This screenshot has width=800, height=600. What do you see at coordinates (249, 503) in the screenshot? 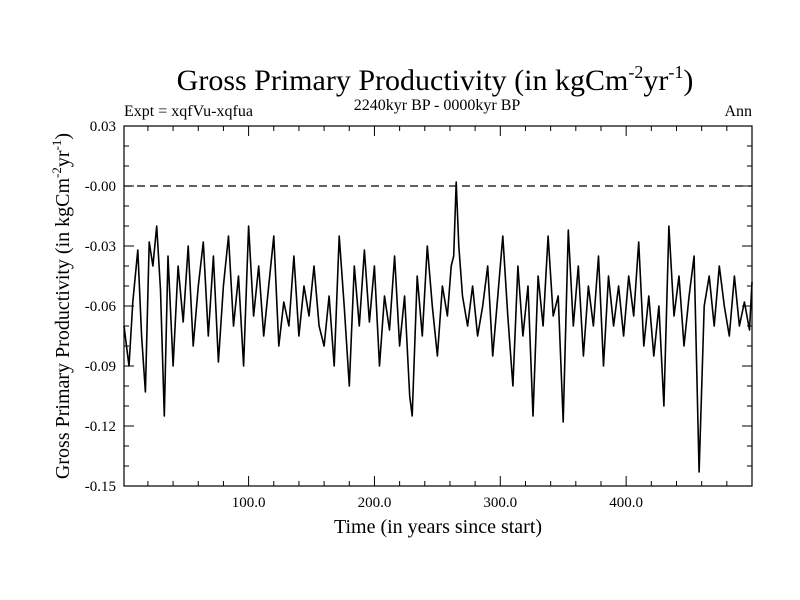
I see `x-tick-label: 100.0` at bounding box center [249, 503].